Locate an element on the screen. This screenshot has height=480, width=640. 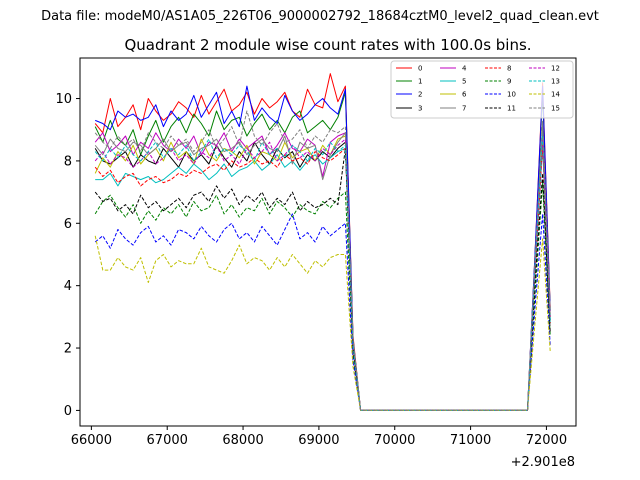
y-tick-label: 0 is located at coordinates (68, 411).